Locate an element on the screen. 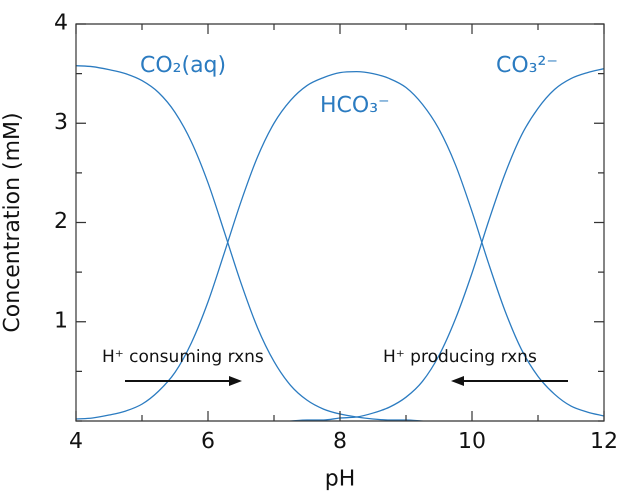 This screenshot has height=493, width=626. series-label: CO₂(aq) is located at coordinates (183, 65).